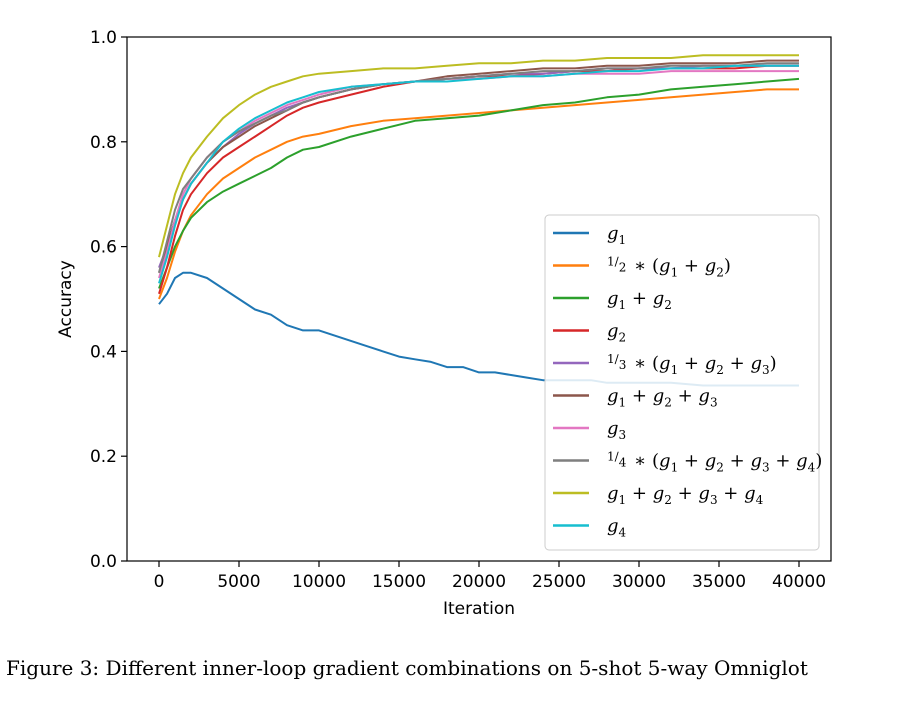  What do you see at coordinates (103, 38) in the screenshot?
I see `y-tick-label: 1.0` at bounding box center [103, 38].